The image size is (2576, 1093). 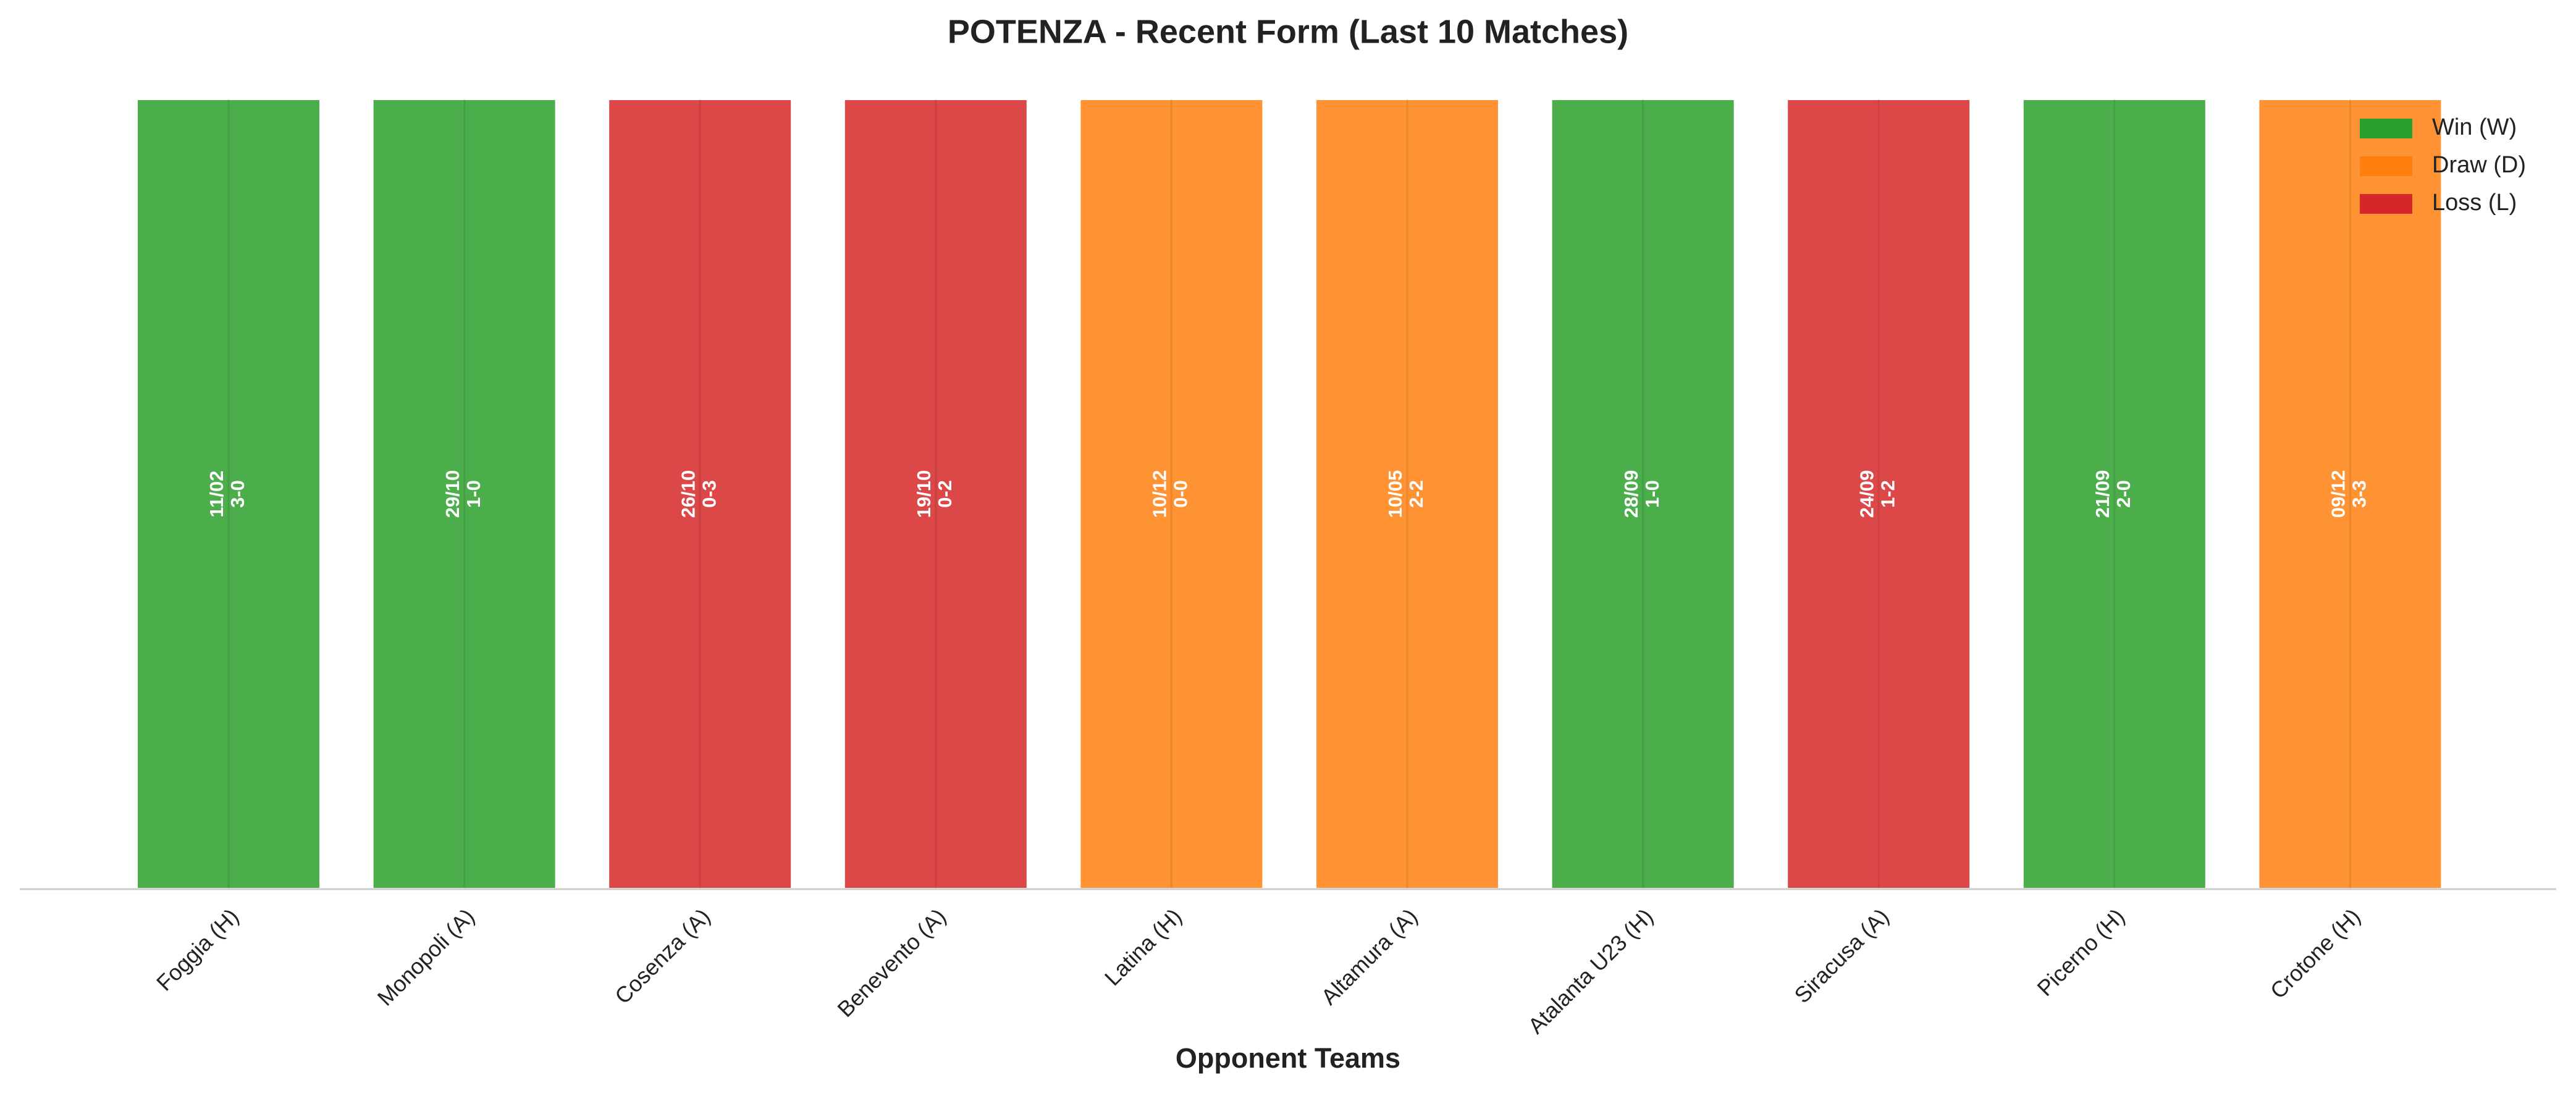 What do you see at coordinates (1288, 32) in the screenshot?
I see `chart-title: POTENZA - Recent Form (Last 10 Matches)` at bounding box center [1288, 32].